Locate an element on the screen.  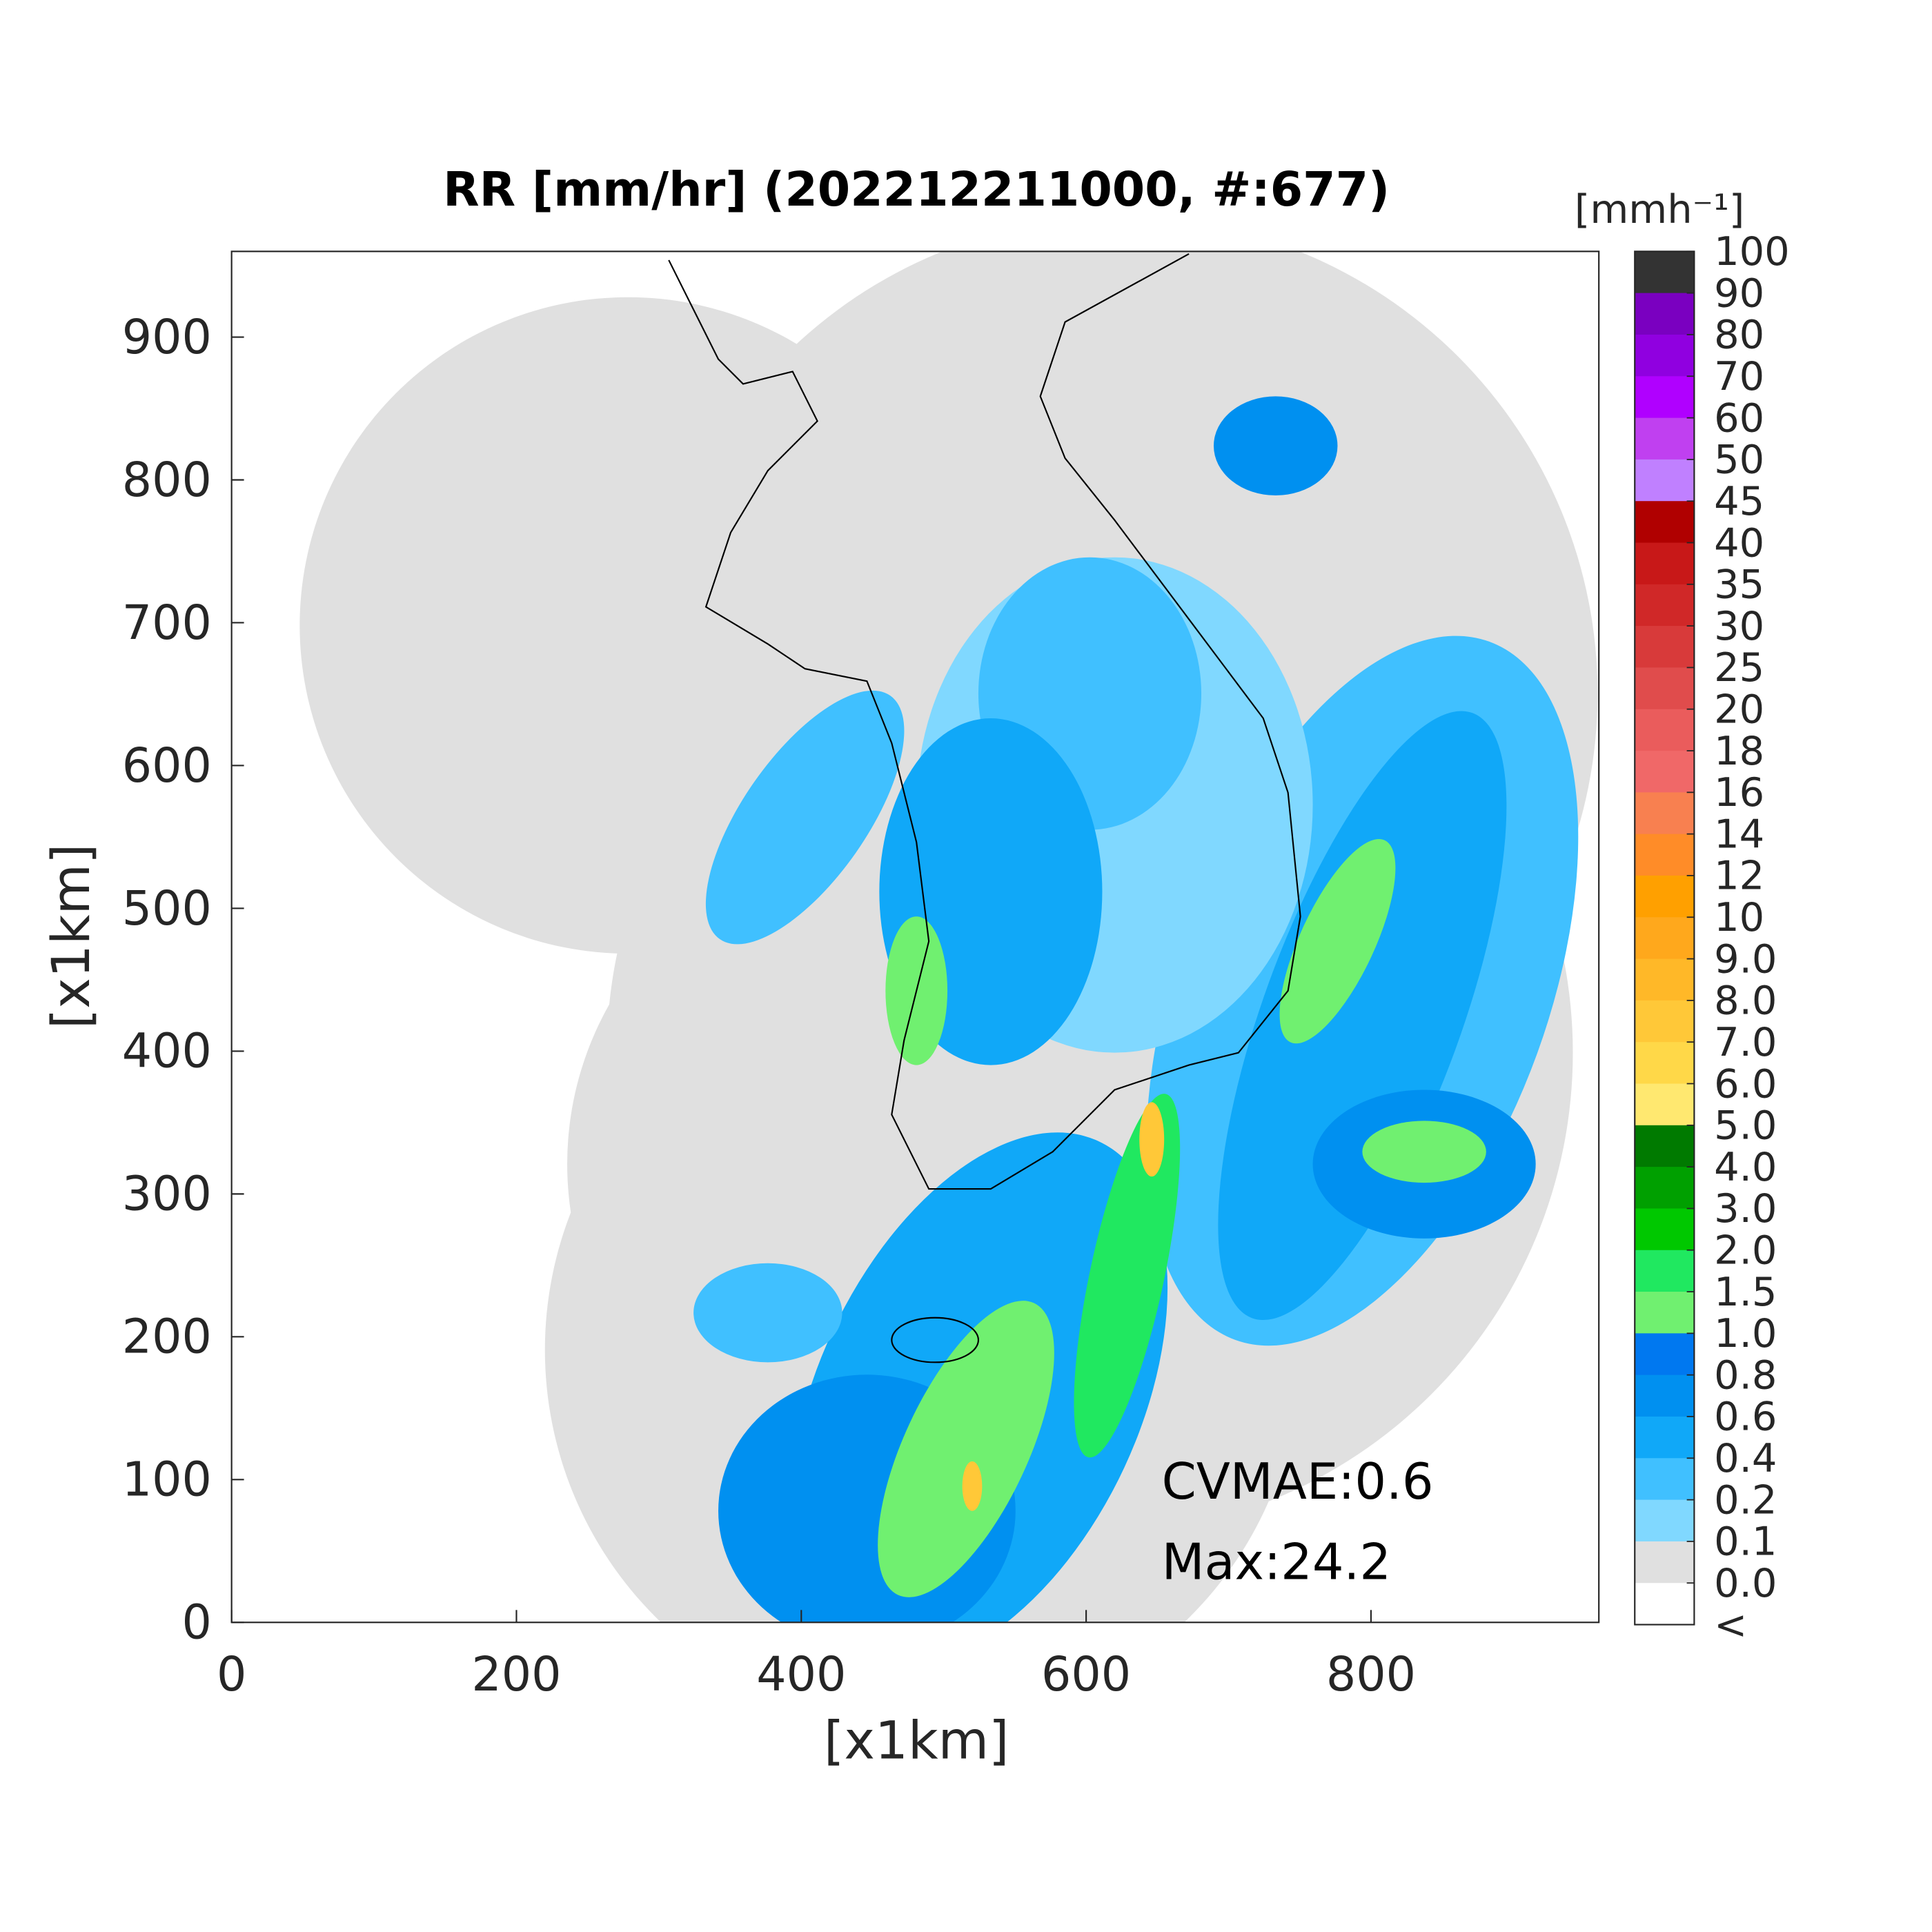
colorbar-tick-label: 12 is located at coordinates (1739, 876).